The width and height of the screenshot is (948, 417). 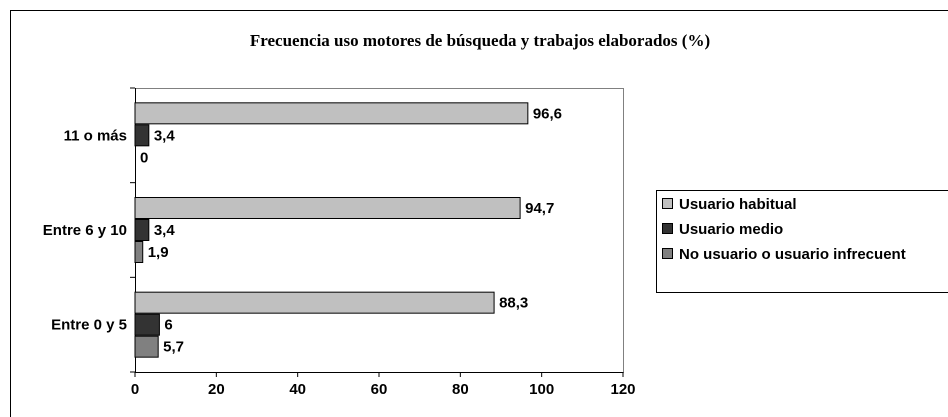 I want to click on data-label: 6, so click(x=168, y=325).